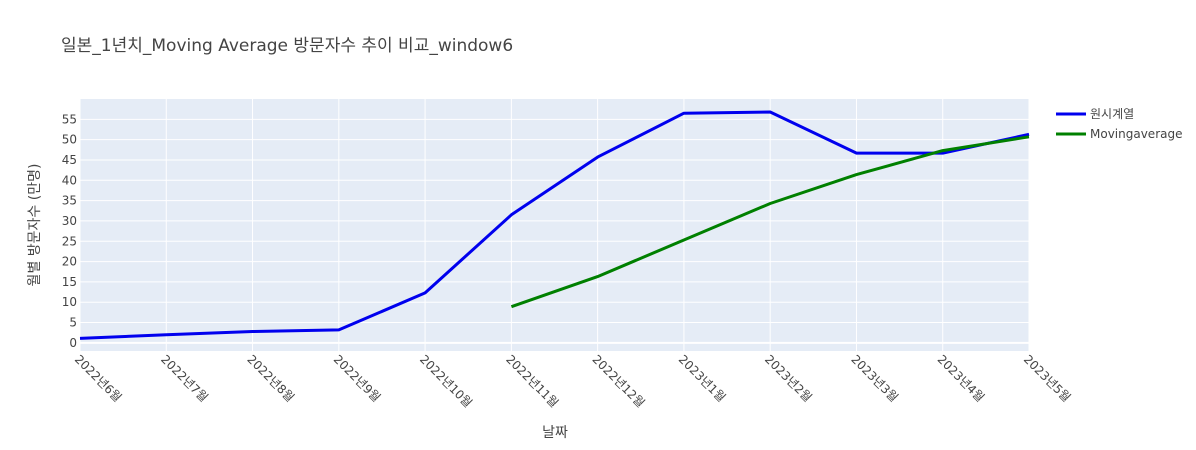 This screenshot has height=450, width=1196. I want to click on y-axis-title: 월별 방문자수 (만명), so click(35, 225).